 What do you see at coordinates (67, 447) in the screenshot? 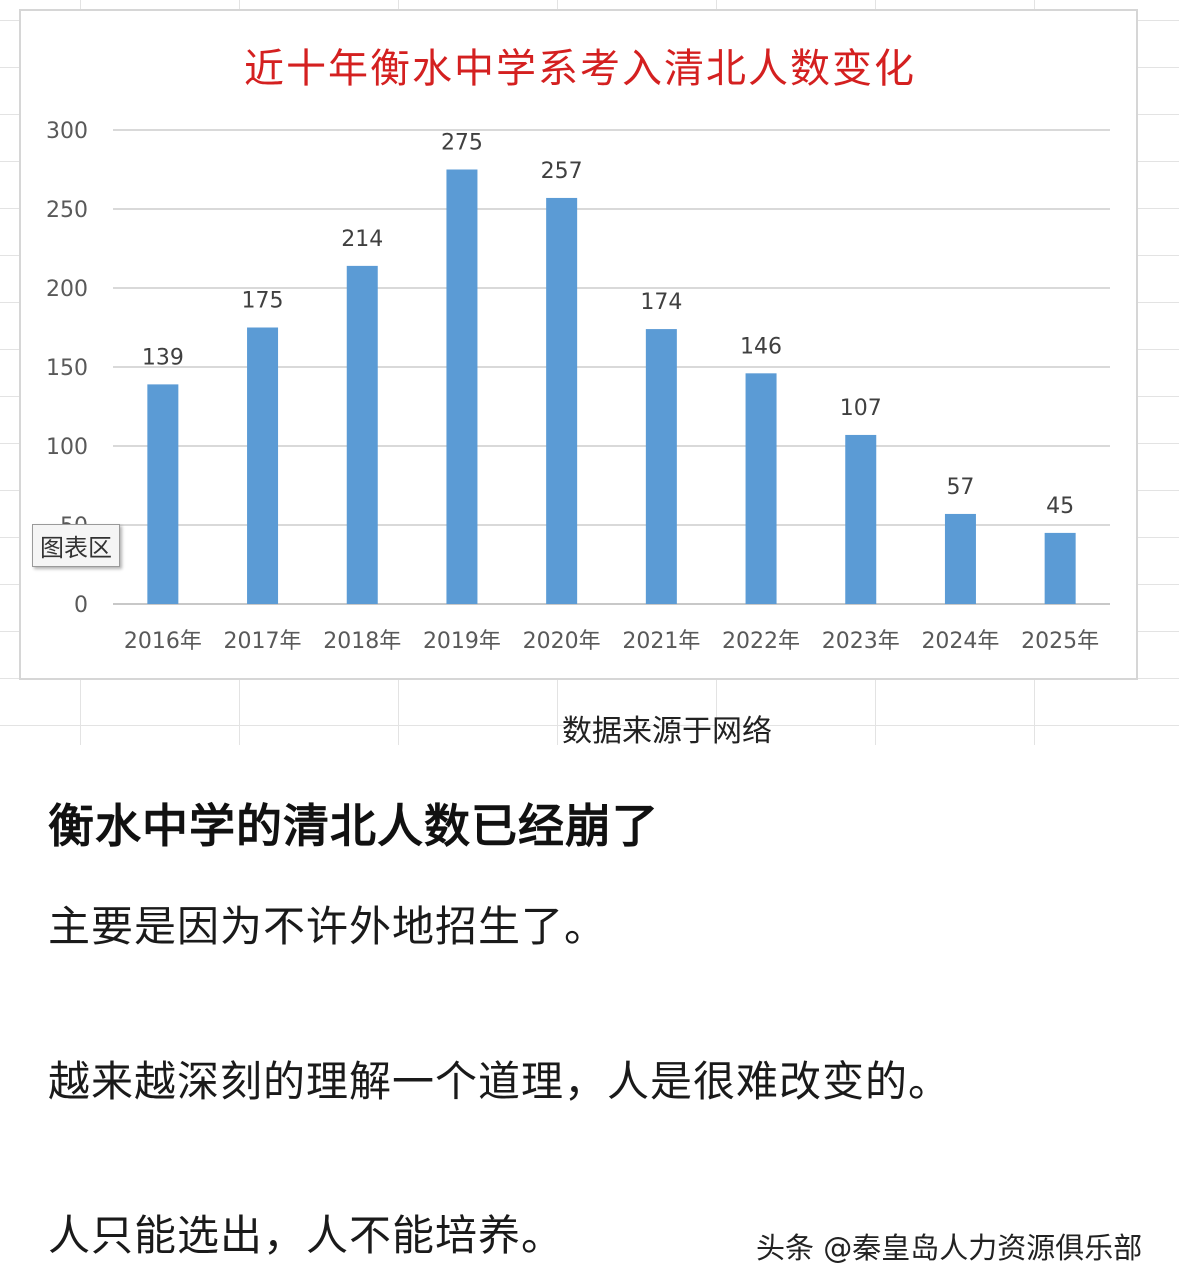
I see `y-tick-label: 100` at bounding box center [67, 447].